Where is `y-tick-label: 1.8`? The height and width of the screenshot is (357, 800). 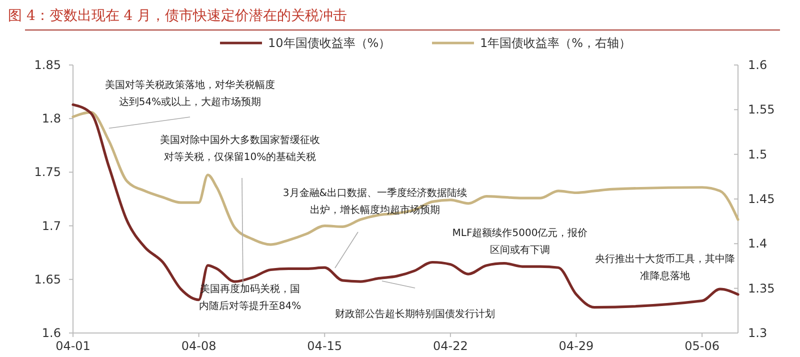 y-tick-label: 1.8 is located at coordinates (51, 119).